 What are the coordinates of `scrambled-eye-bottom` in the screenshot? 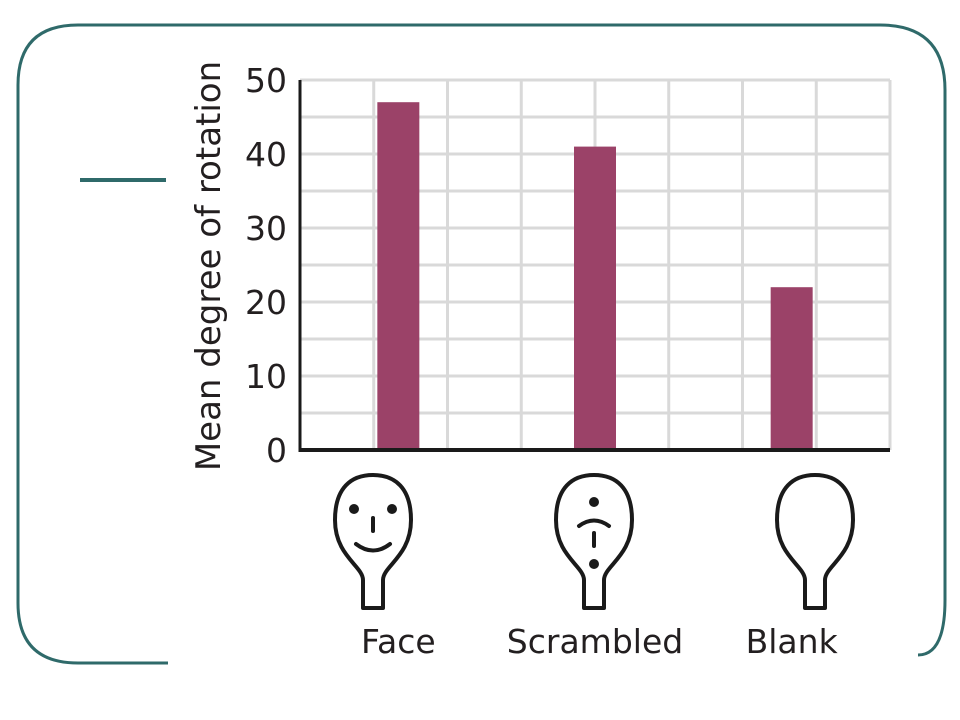 It's located at (594, 564).